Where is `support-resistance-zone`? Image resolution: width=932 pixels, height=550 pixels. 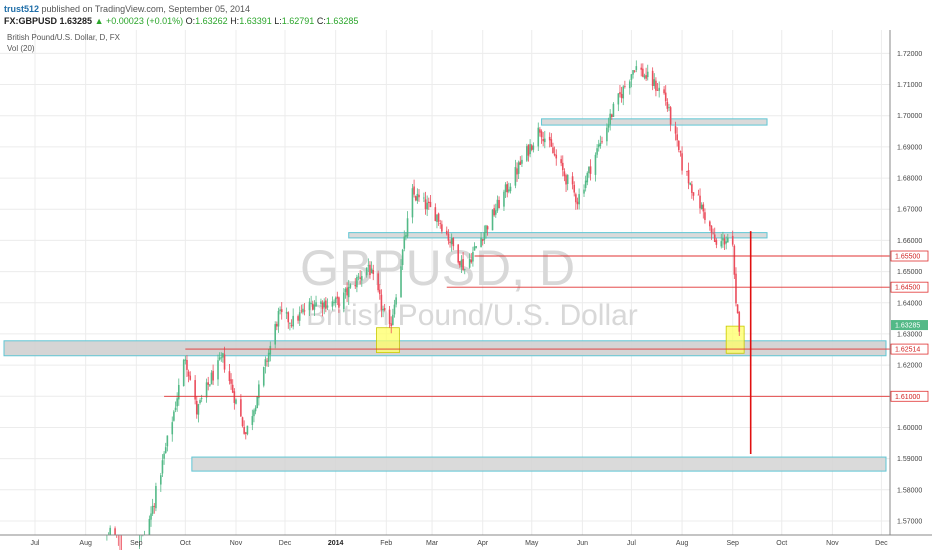 support-resistance-zone is located at coordinates (558, 235).